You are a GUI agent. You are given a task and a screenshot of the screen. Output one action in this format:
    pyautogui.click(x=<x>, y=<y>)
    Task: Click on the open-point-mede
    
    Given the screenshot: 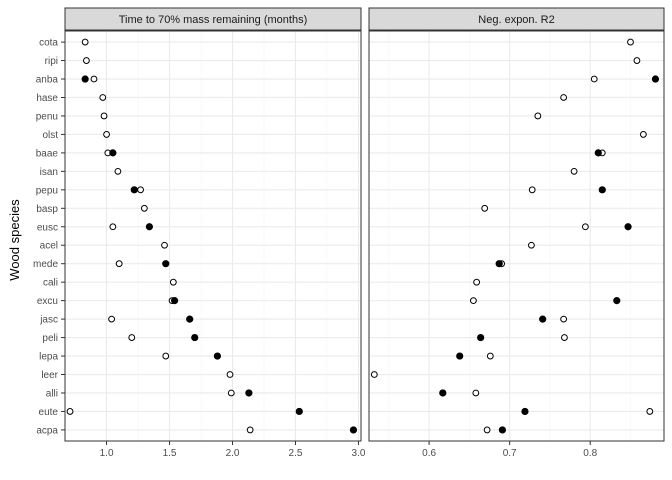 What is the action you would take?
    pyautogui.click(x=119, y=264)
    